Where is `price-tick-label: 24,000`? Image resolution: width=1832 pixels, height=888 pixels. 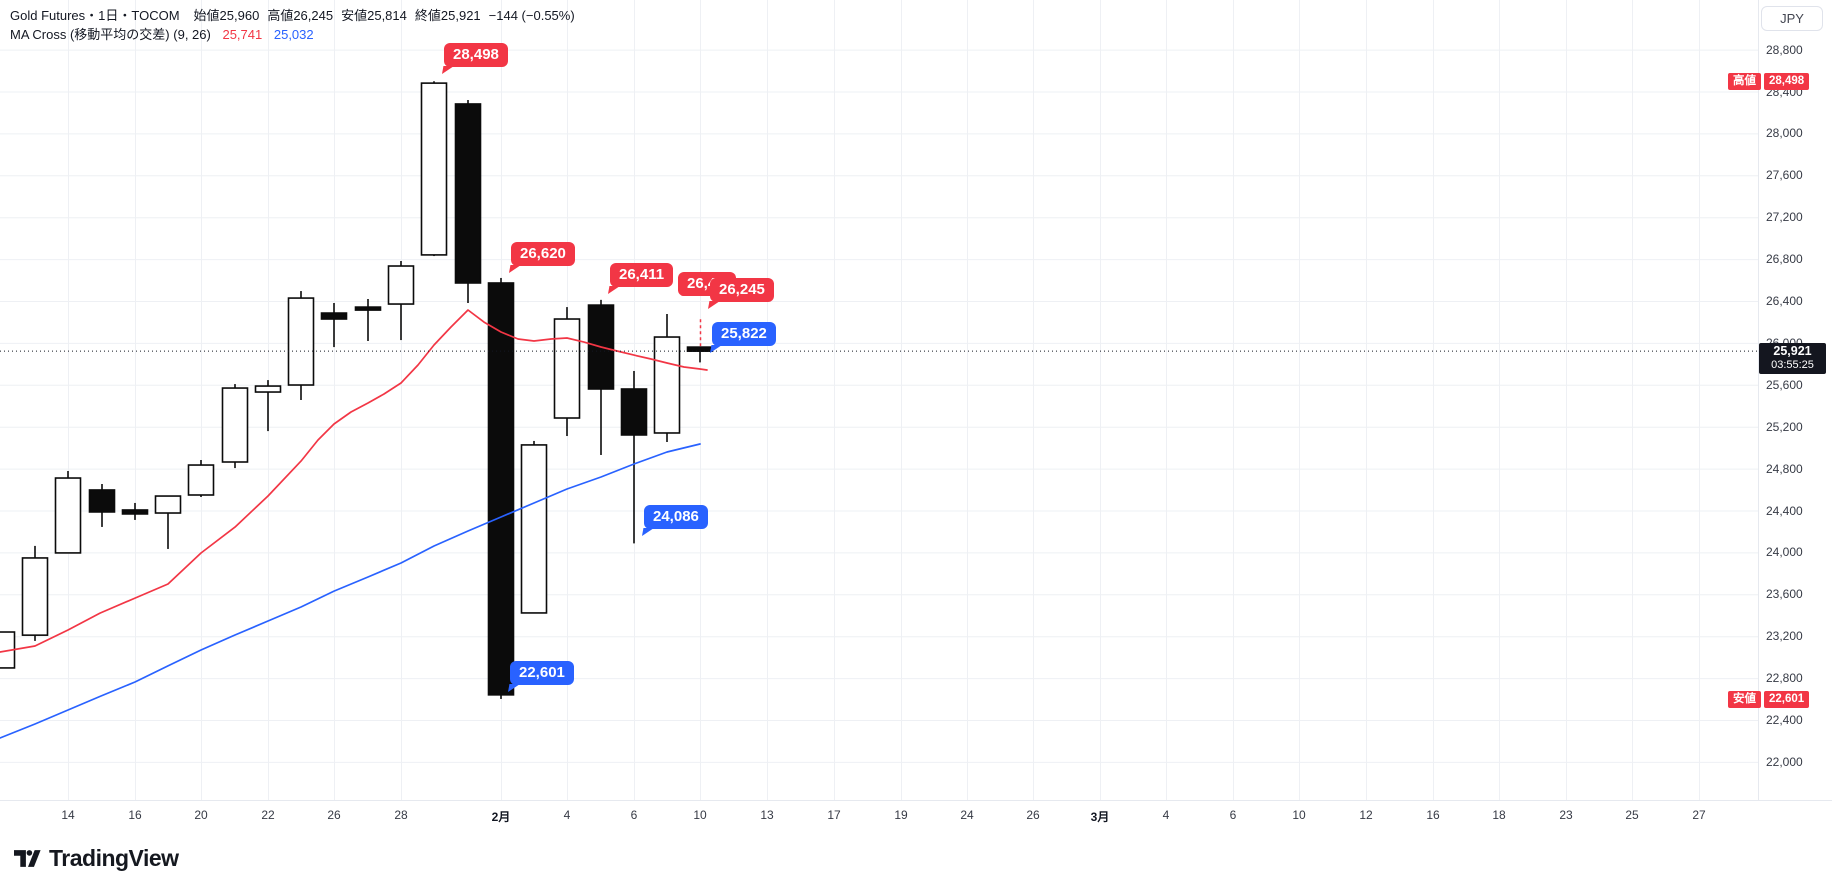
price-tick-label: 24,000 is located at coordinates (1784, 552).